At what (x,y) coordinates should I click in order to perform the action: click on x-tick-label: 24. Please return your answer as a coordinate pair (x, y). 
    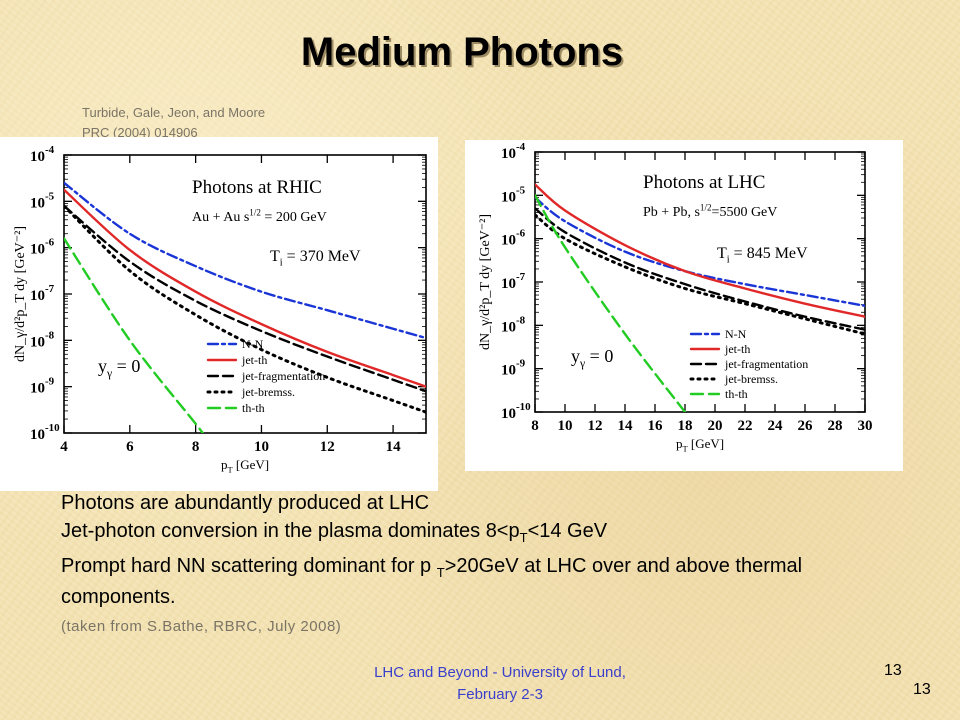
    Looking at the image, I should click on (776, 426).